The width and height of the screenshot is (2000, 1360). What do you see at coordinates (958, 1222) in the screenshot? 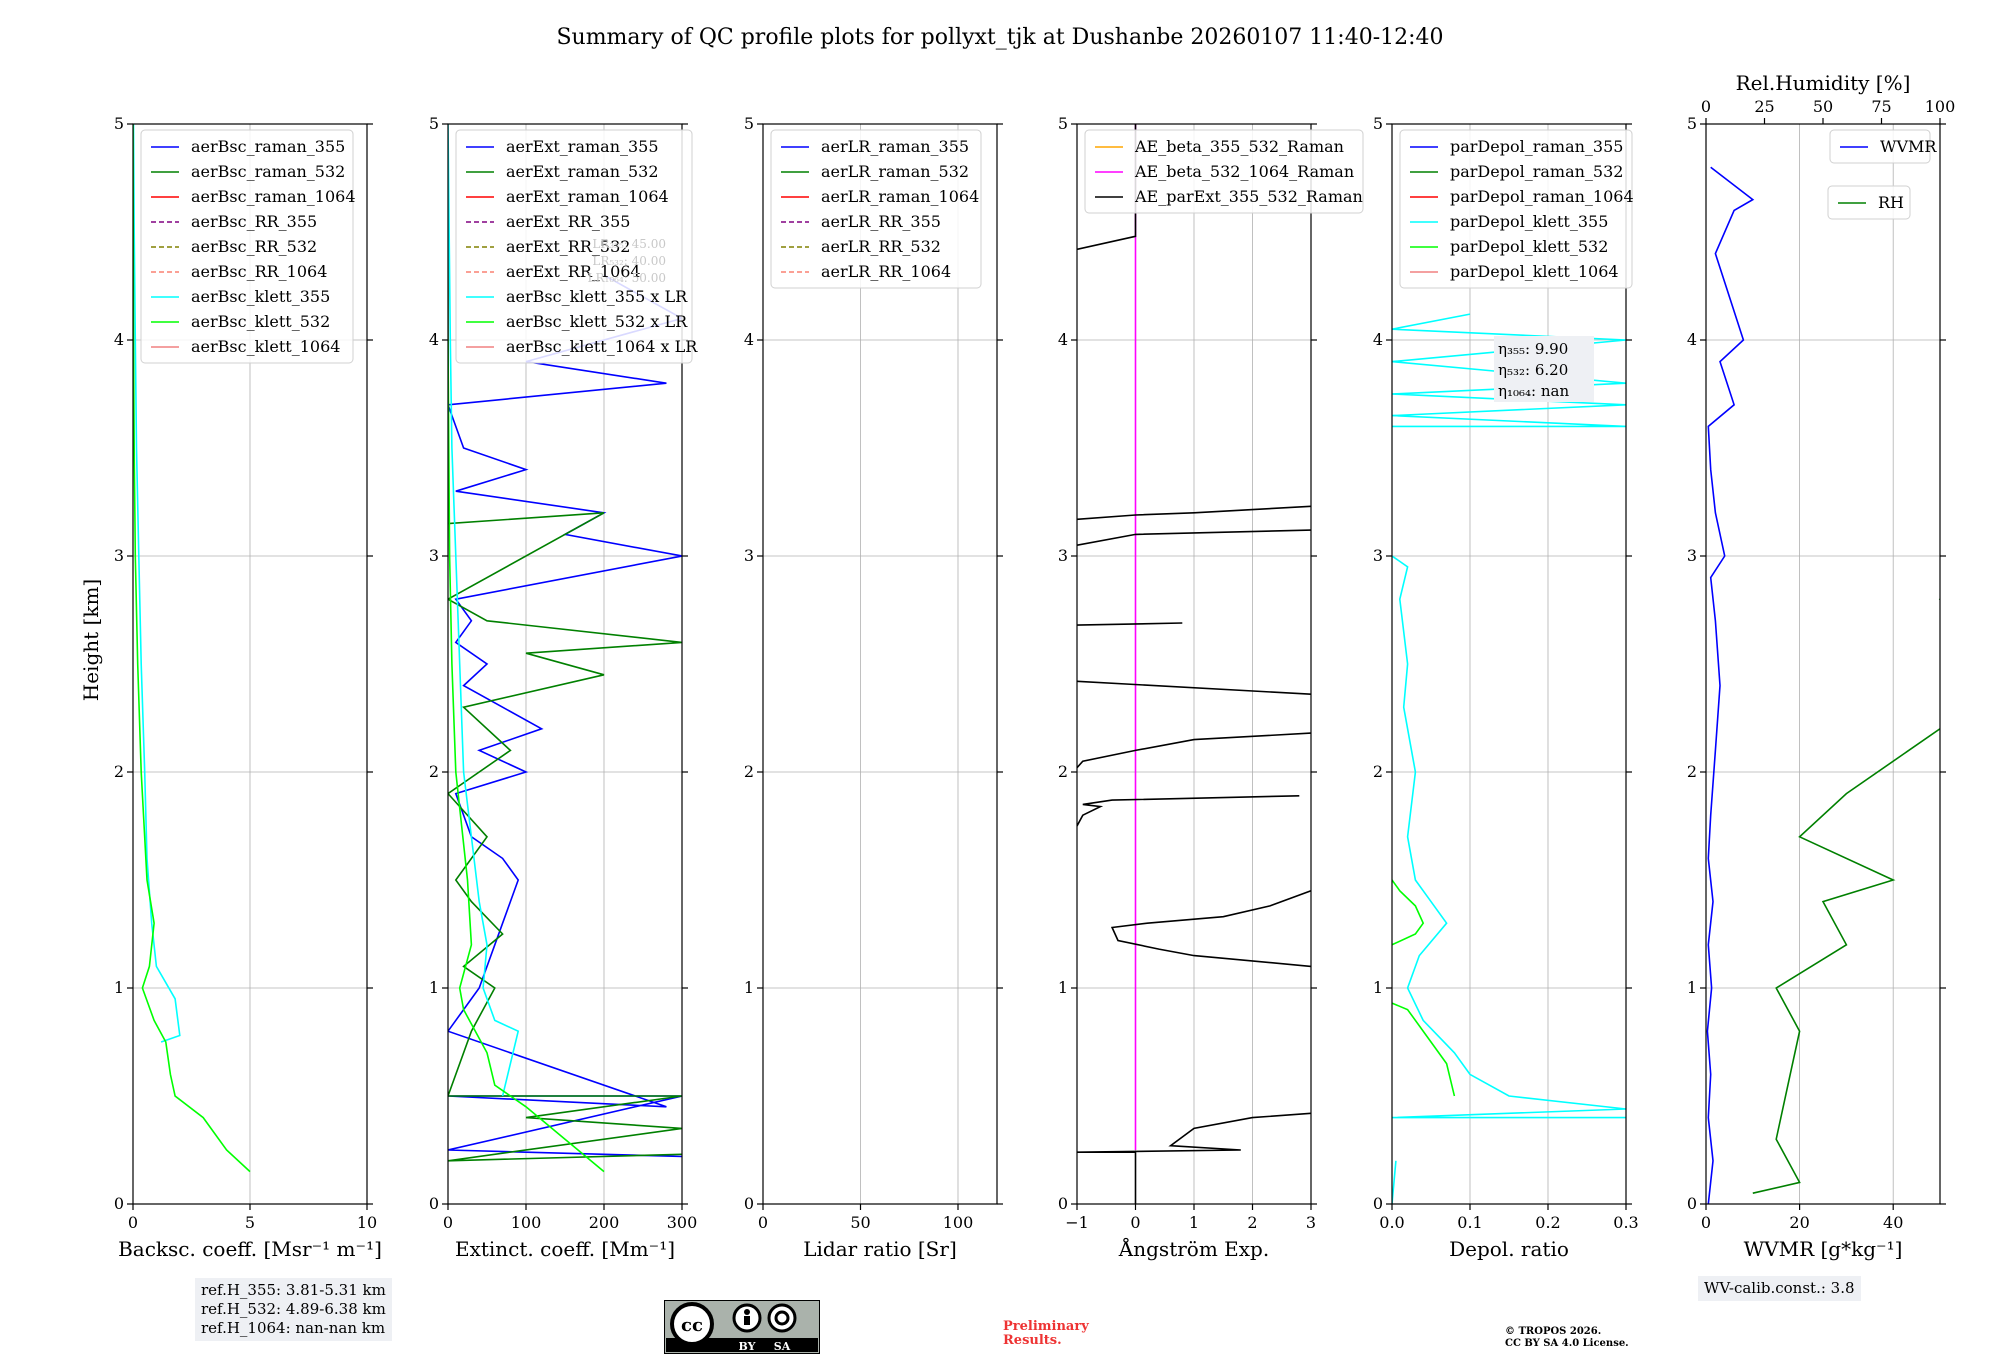
I see `x-tick-label: 100` at bounding box center [958, 1222].